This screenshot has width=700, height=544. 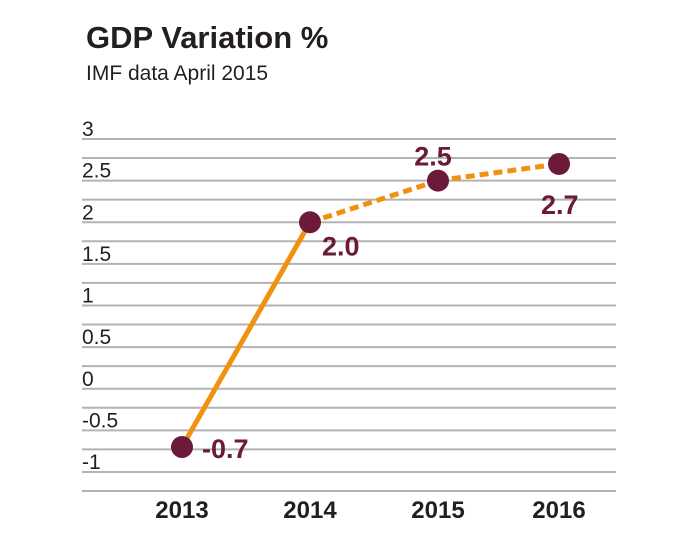 What do you see at coordinates (181, 510) in the screenshot?
I see `x-tick-label: 2013` at bounding box center [181, 510].